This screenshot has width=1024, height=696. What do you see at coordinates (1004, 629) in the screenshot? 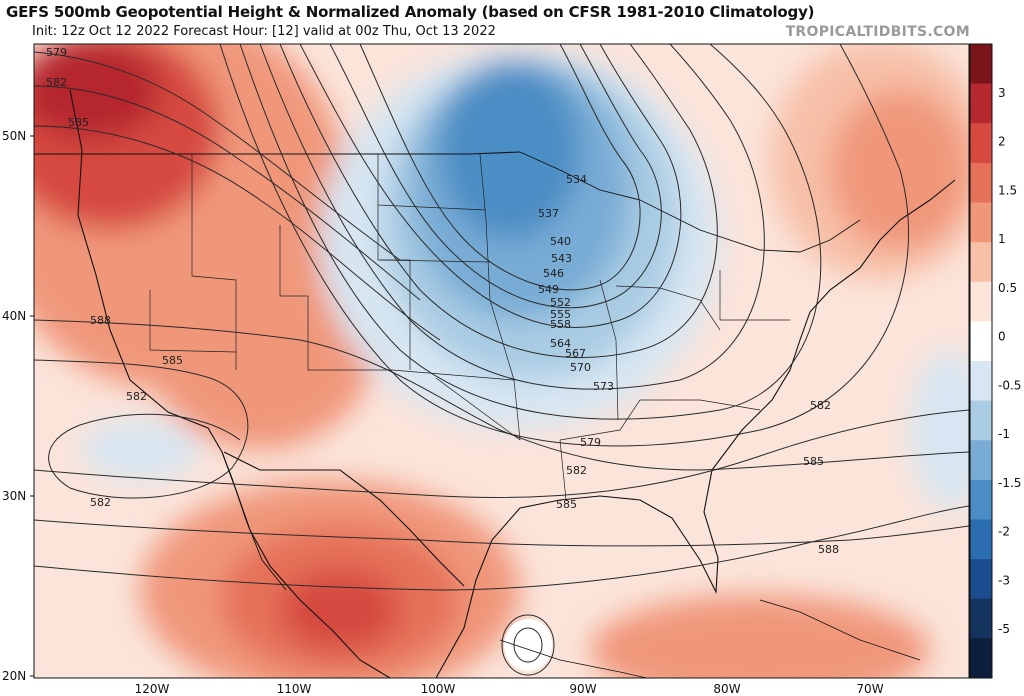
I see `colorbar-tick-label: -5` at bounding box center [1004, 629].